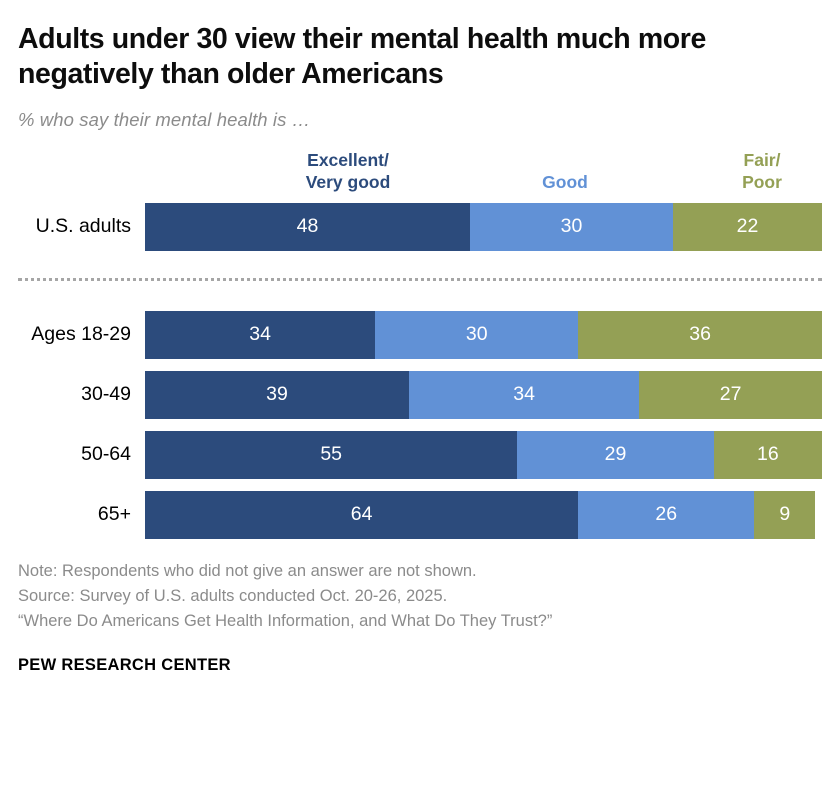 This screenshot has width=840, height=794. I want to click on section-divider-wrap, so click(420, 281).